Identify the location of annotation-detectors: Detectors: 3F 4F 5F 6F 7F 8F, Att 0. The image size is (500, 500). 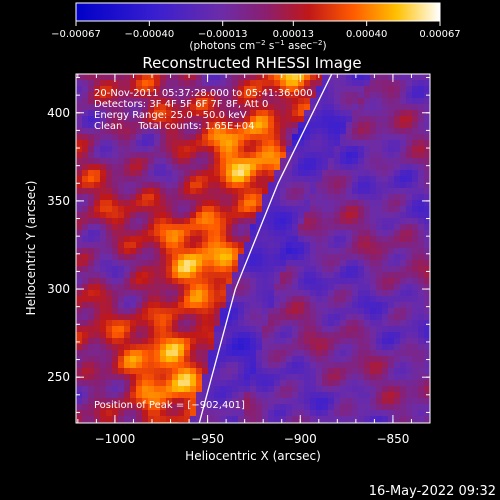
(181, 104).